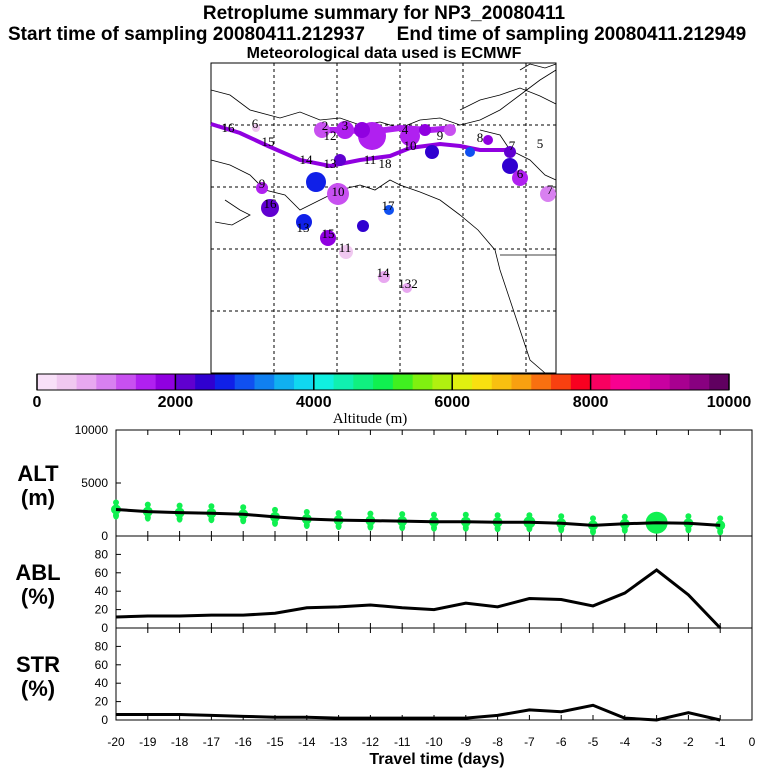 The height and width of the screenshot is (768, 768). What do you see at coordinates (328, 233) in the screenshot?
I see `day-label: 15` at bounding box center [328, 233].